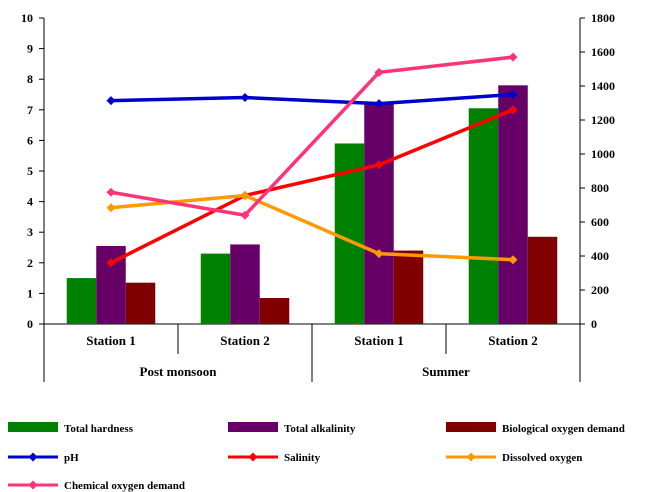 The height and width of the screenshot is (492, 653). Describe the element at coordinates (30, 49) in the screenshot. I see `left-tick-label: 9` at that location.